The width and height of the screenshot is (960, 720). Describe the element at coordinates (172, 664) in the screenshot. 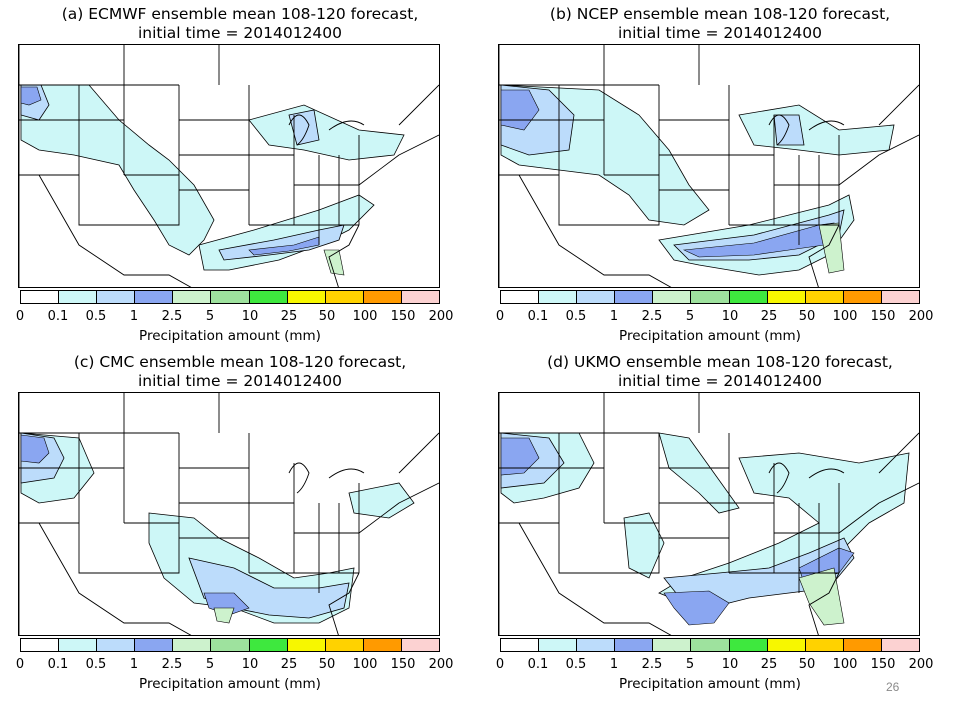

I see `tick-label: 2.5` at that location.